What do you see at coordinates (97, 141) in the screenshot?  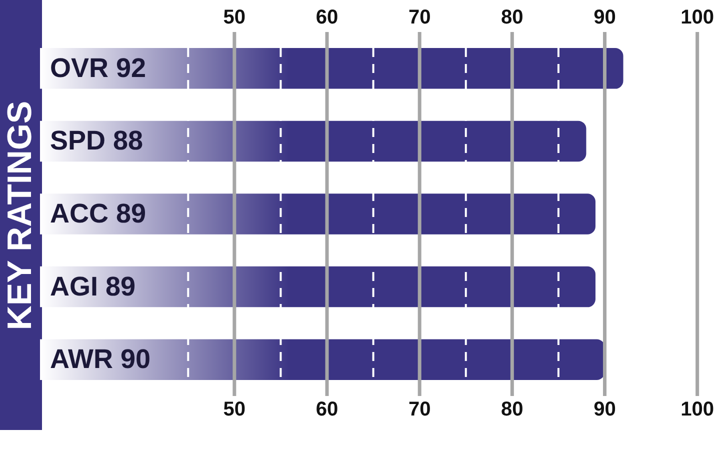 I see `y-tick-label: SPD 88` at bounding box center [97, 141].